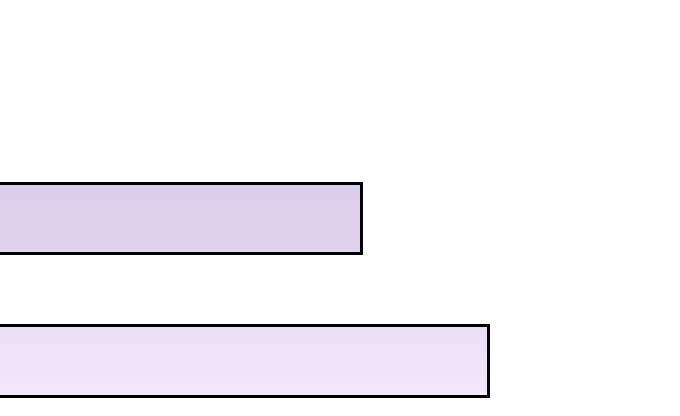 This screenshot has width=680, height=416. What do you see at coordinates (181, 218) in the screenshot?
I see `purple-bar-top` at bounding box center [181, 218].